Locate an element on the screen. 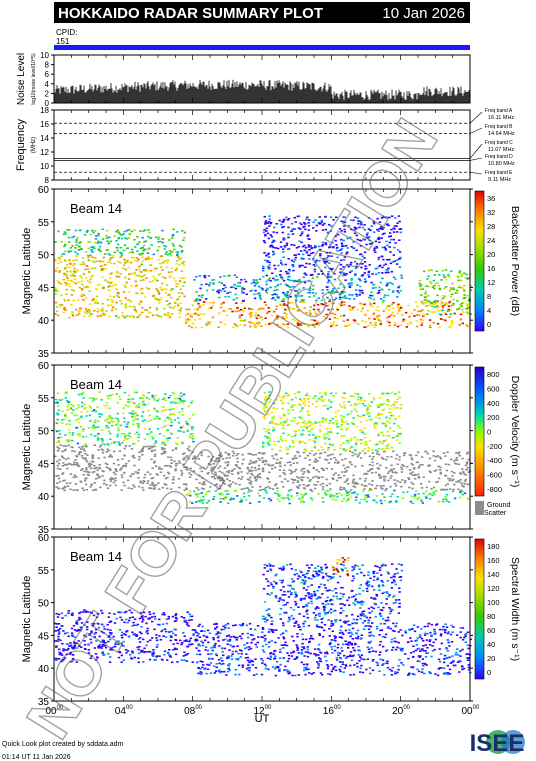 This screenshot has width=536, height=761. lat-ylabel: Magnetic Latitude is located at coordinates (27, 271).